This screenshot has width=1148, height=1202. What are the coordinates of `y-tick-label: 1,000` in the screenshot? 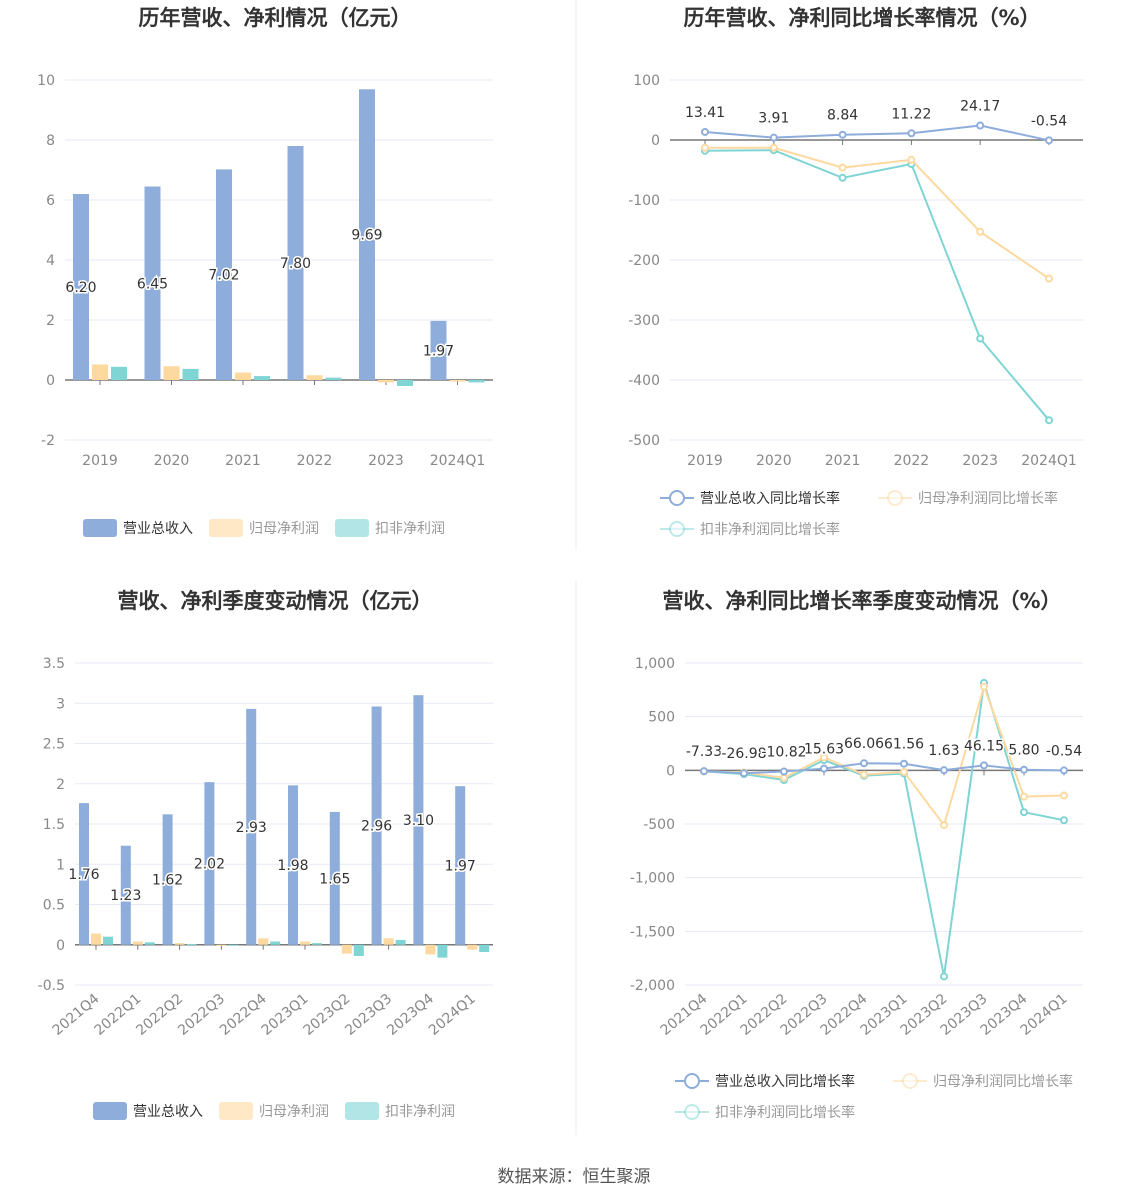 It's located at (655, 664).